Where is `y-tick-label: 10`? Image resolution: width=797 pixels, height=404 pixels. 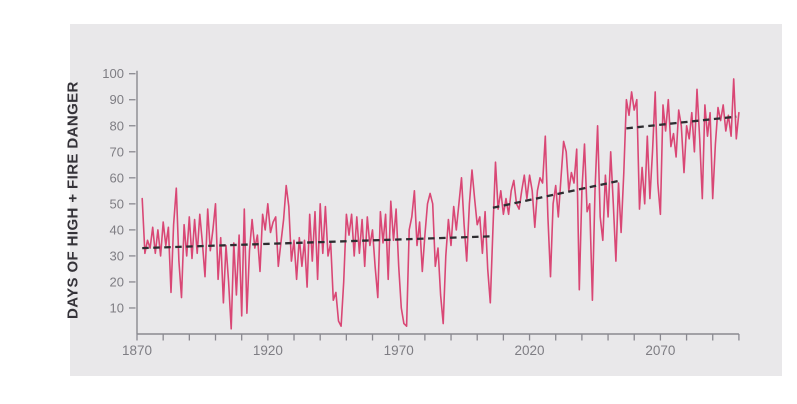
y-tick-label: 10 is located at coordinates (117, 307).